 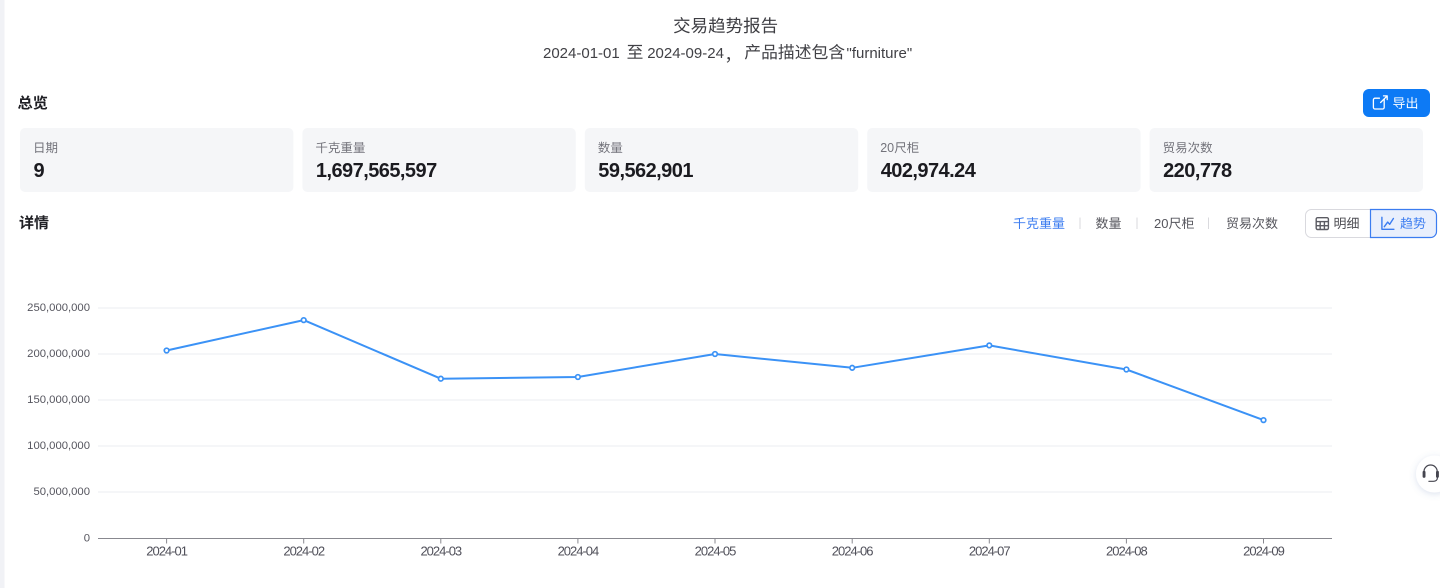 I want to click on svg-text: 2024-04, so click(x=578, y=551).